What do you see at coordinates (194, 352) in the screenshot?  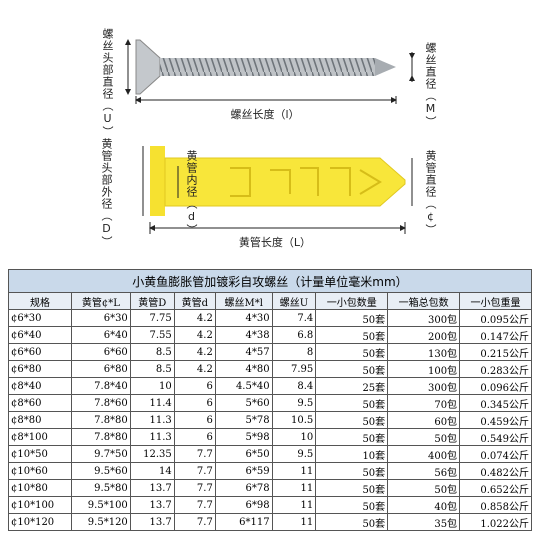 I see `cell: 4.2` at bounding box center [194, 352].